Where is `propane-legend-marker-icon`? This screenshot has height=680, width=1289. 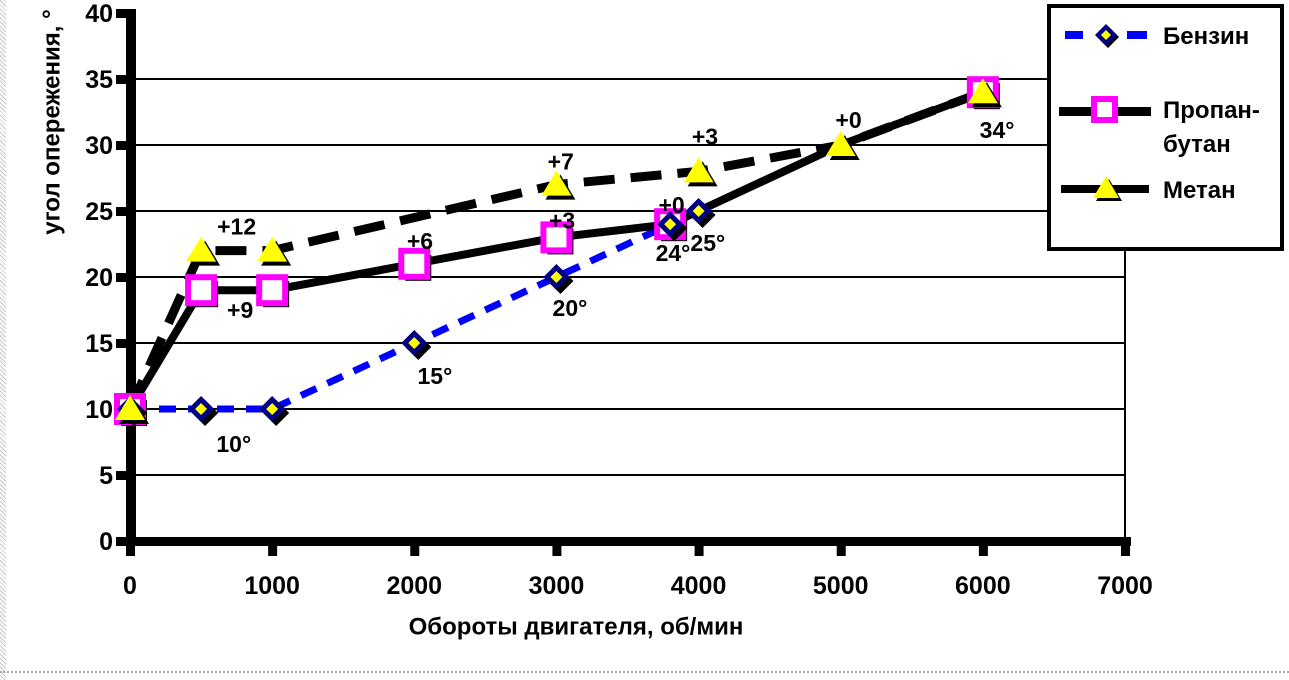 propane-legend-marker-icon is located at coordinates (1105, 109).